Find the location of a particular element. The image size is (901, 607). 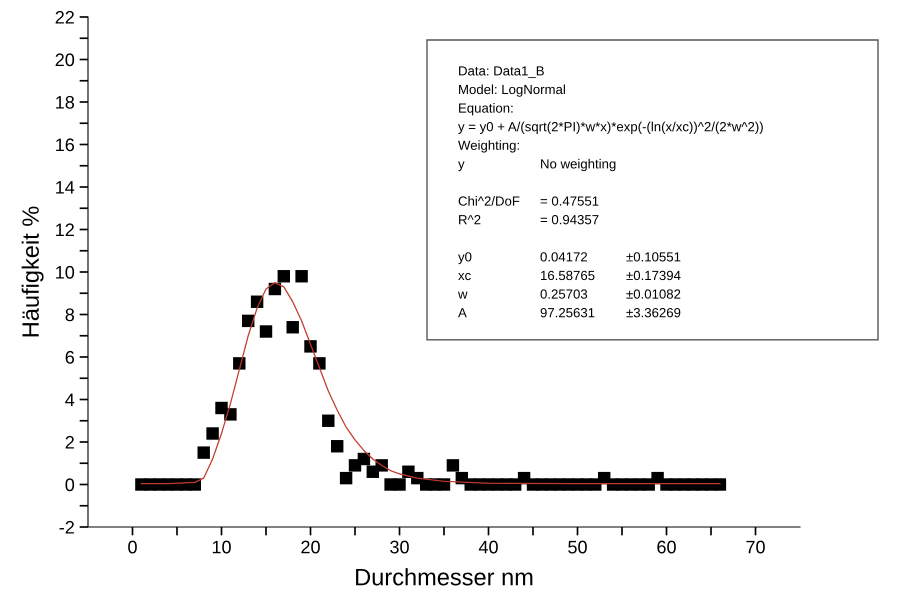

y-tick-label: 10 is located at coordinates (65, 272).